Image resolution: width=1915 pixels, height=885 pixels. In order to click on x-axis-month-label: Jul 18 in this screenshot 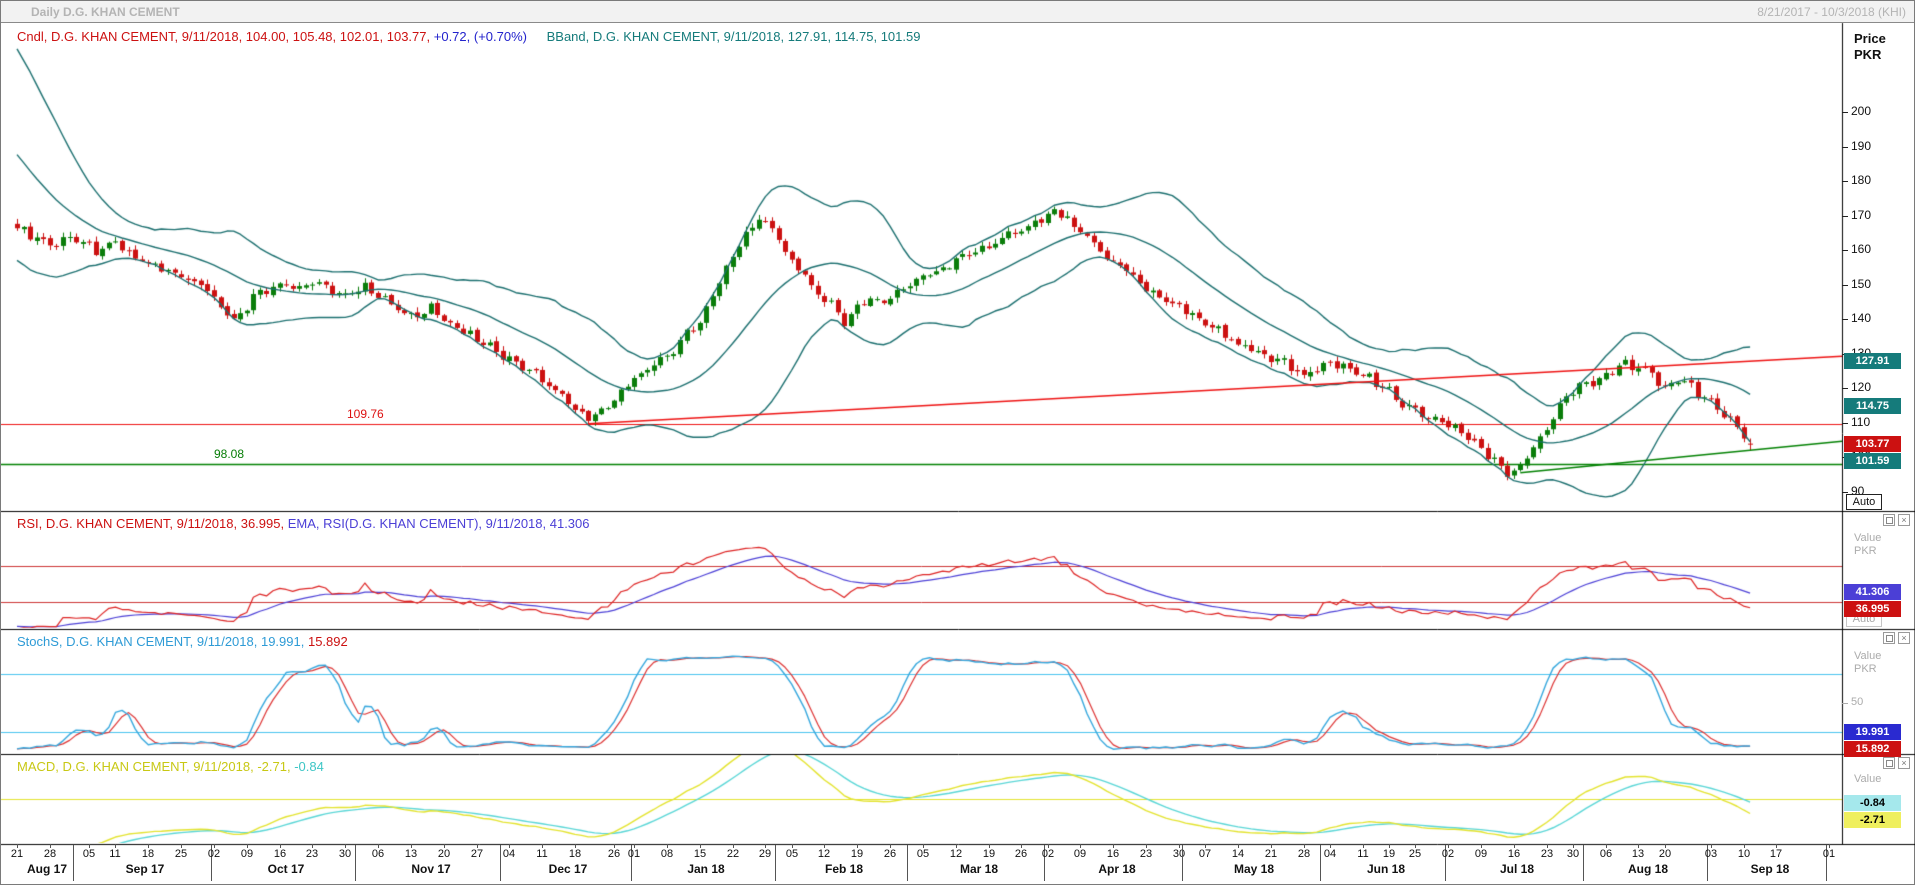, I will do `click(1517, 869)`.